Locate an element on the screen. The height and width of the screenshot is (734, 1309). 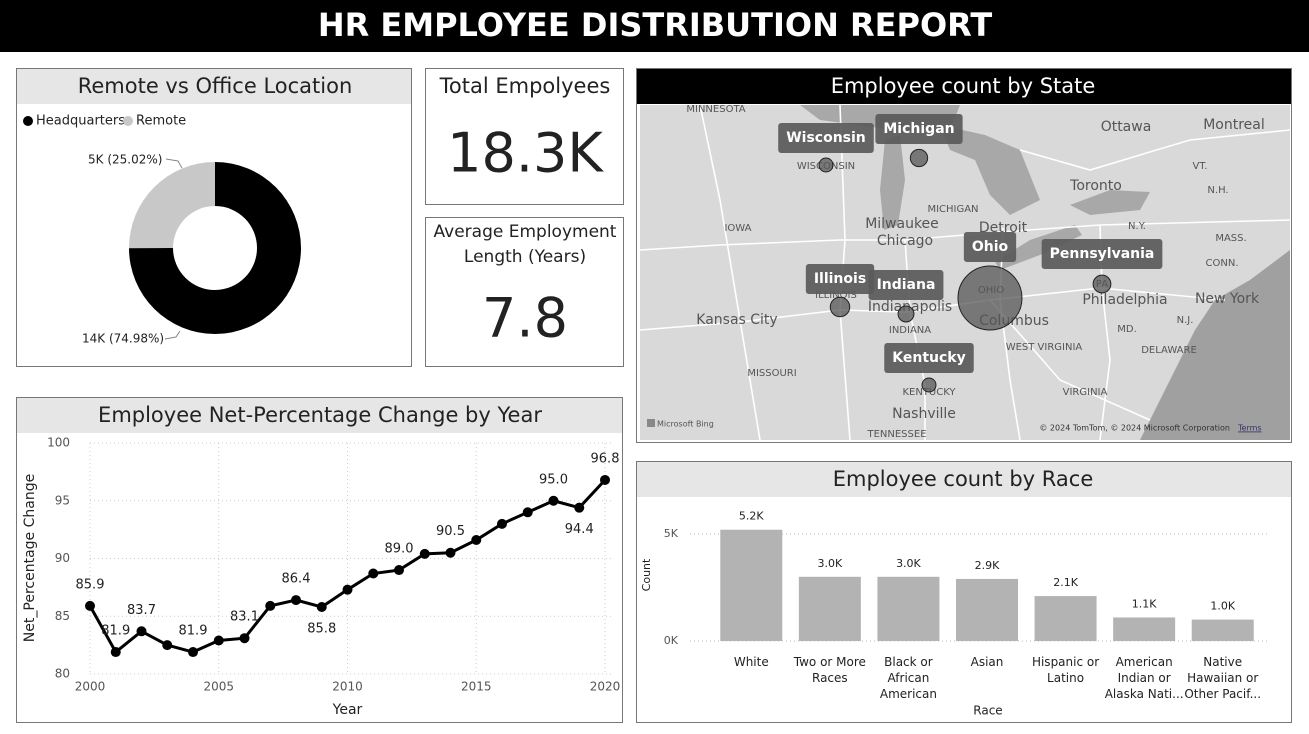
x-tick-label: Hispanic or Latino is located at coordinates (1065, 670).